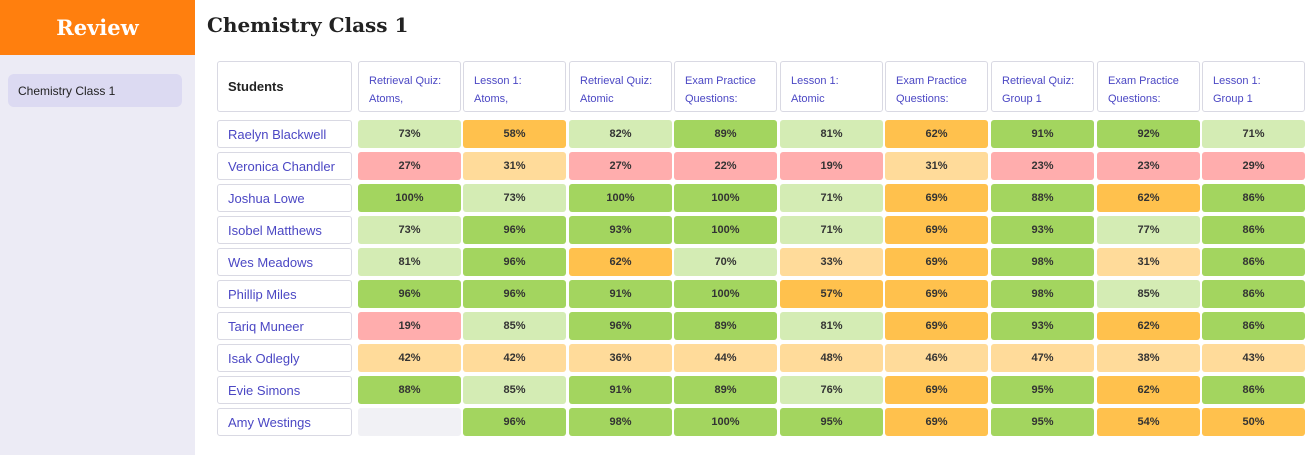 Image resolution: width=1308 pixels, height=455 pixels. What do you see at coordinates (284, 422) in the screenshot?
I see `student-name-link: Amy Westings` at bounding box center [284, 422].